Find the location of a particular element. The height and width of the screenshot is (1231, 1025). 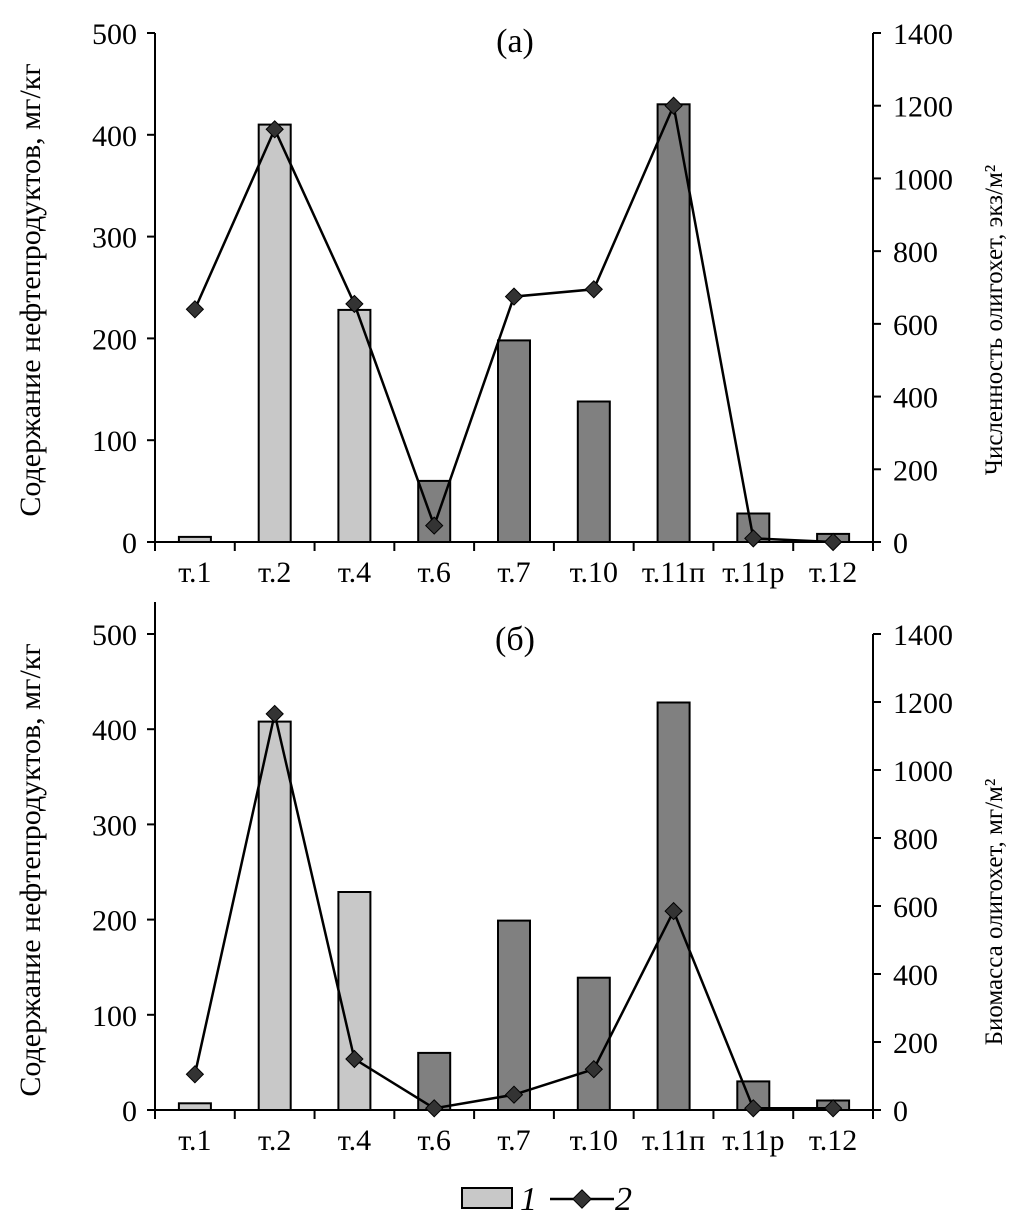

panel-b-x-tick-label-1: т.2 is located at coordinates (274, 1140).